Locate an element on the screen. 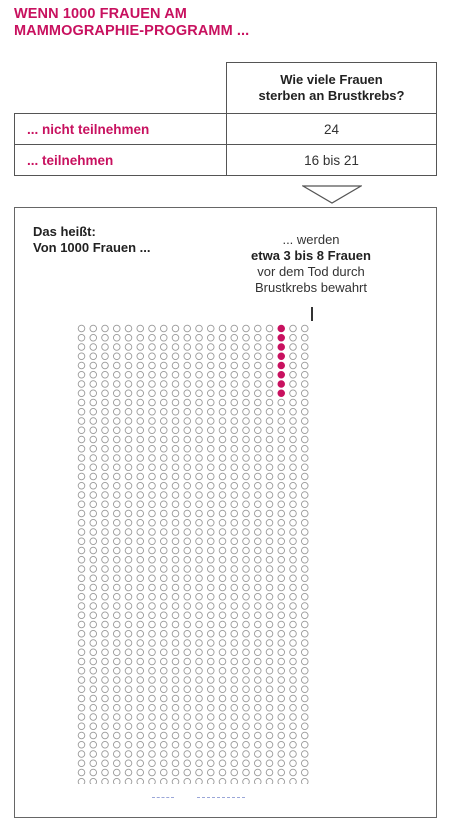  row-value-participate: 16 bis 21 is located at coordinates (331, 160).